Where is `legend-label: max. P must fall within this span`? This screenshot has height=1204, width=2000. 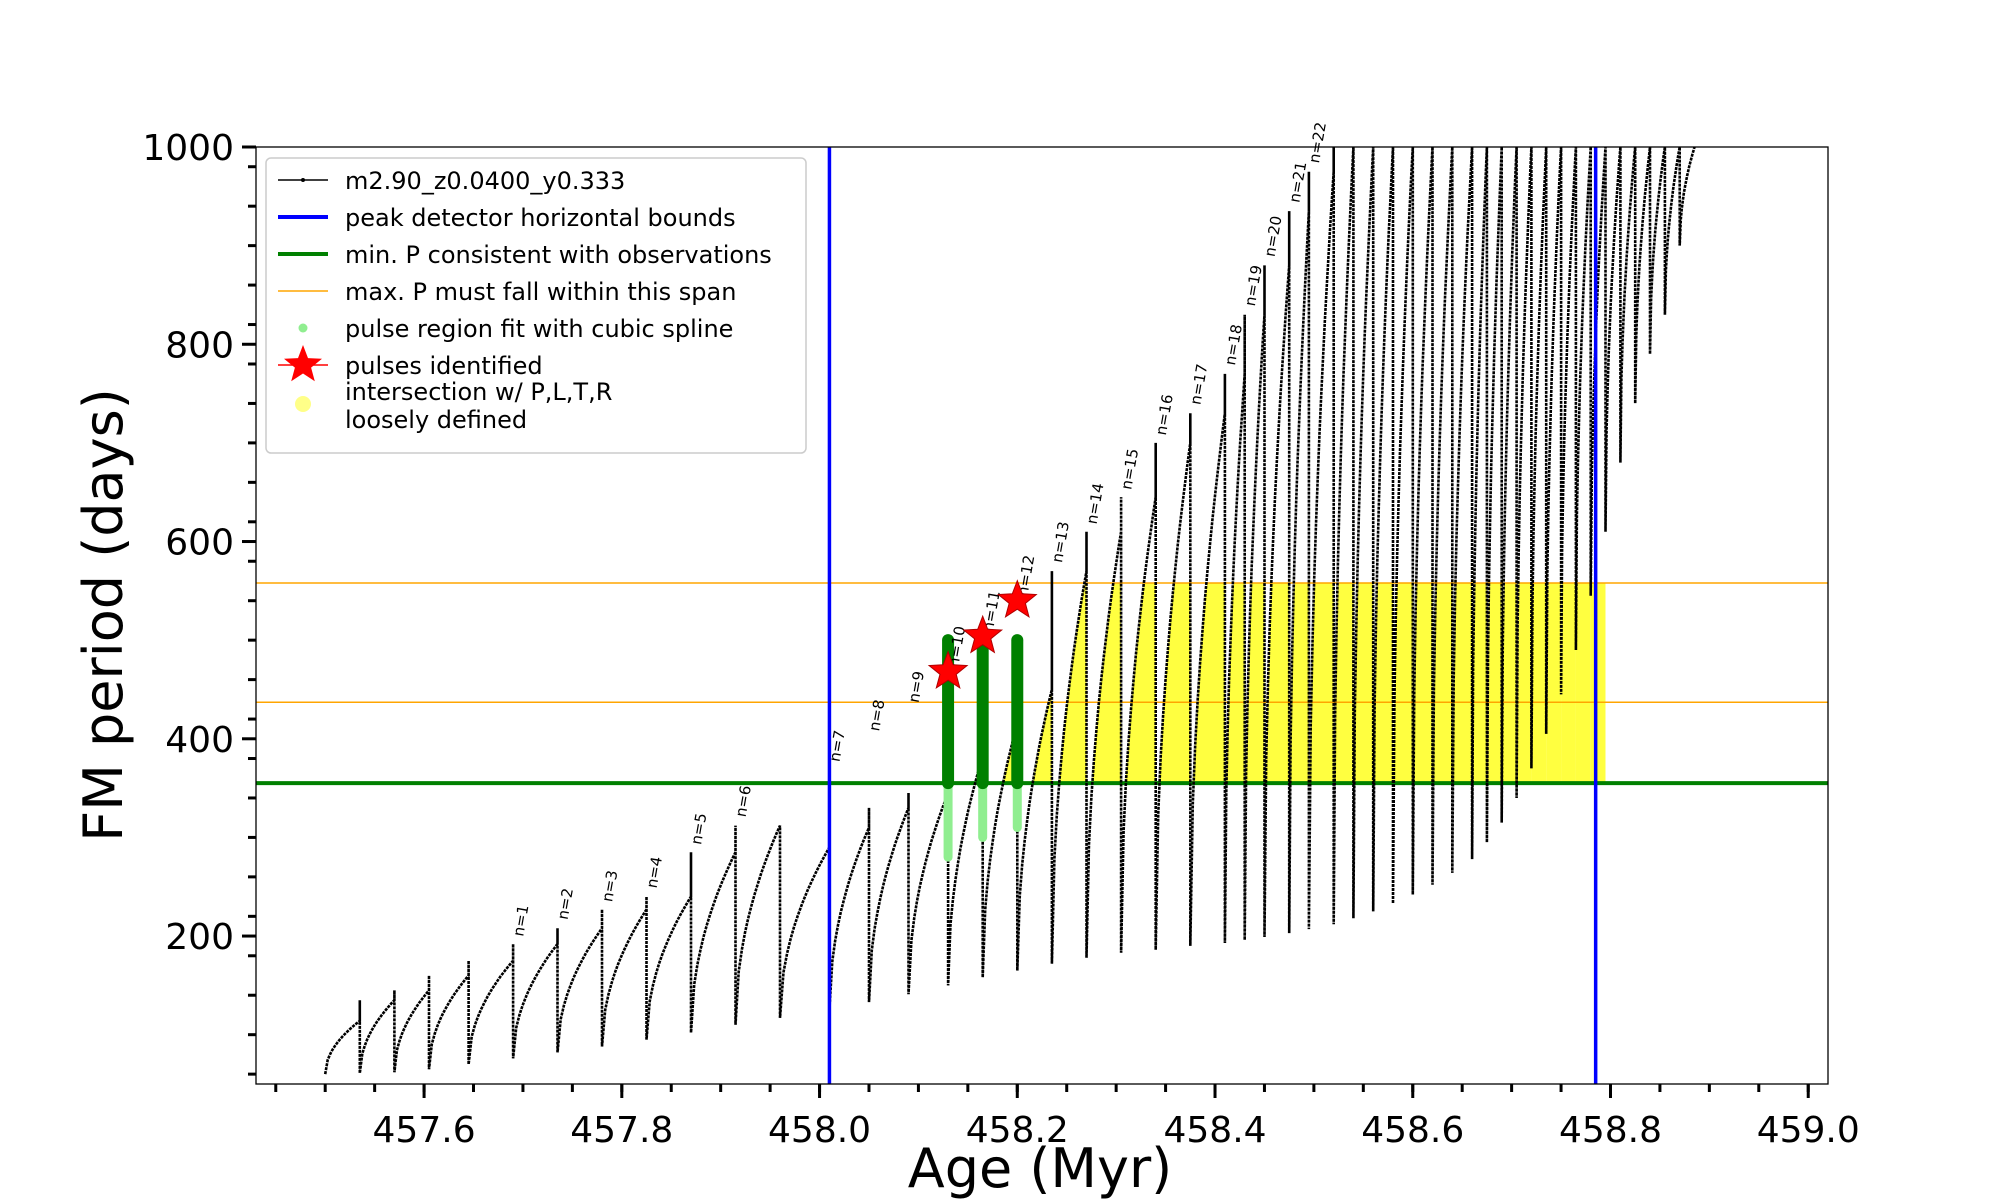 legend-label: max. P must fall within this span is located at coordinates (540, 292).